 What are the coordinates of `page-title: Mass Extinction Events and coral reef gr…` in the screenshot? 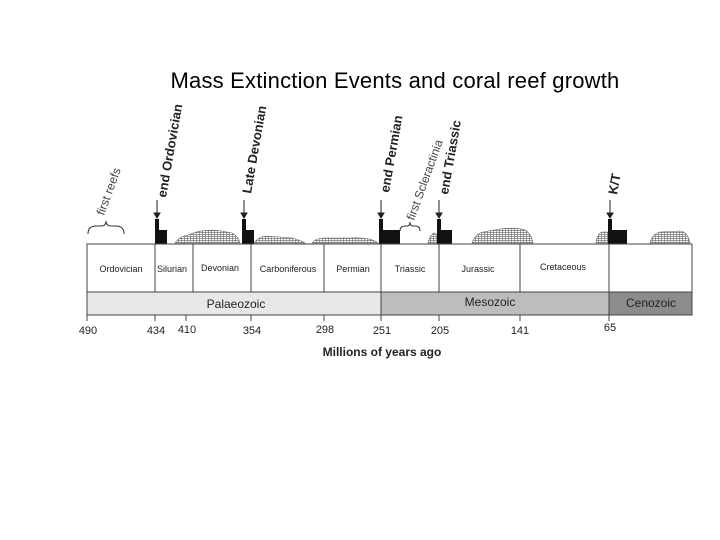 It's located at (395, 80).